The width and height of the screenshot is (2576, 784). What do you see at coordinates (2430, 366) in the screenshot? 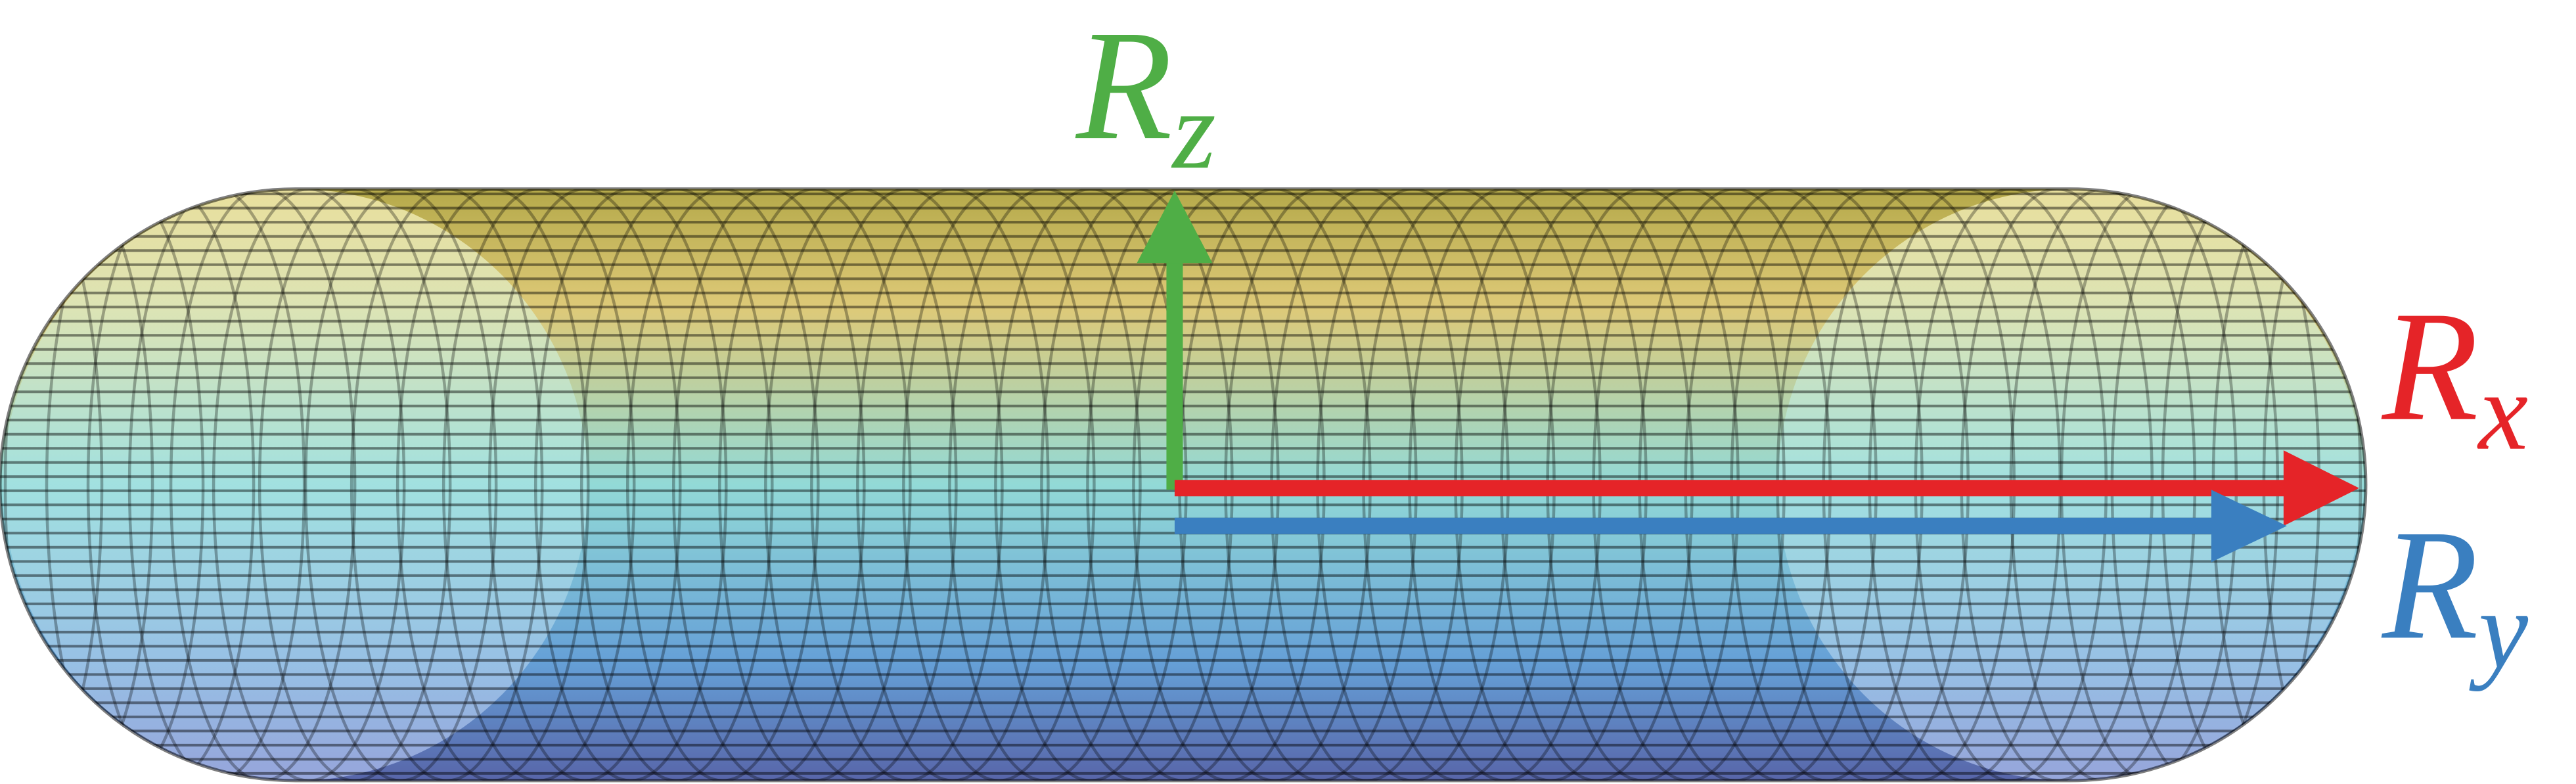
I see `rx-symbol: R` at bounding box center [2430, 366].